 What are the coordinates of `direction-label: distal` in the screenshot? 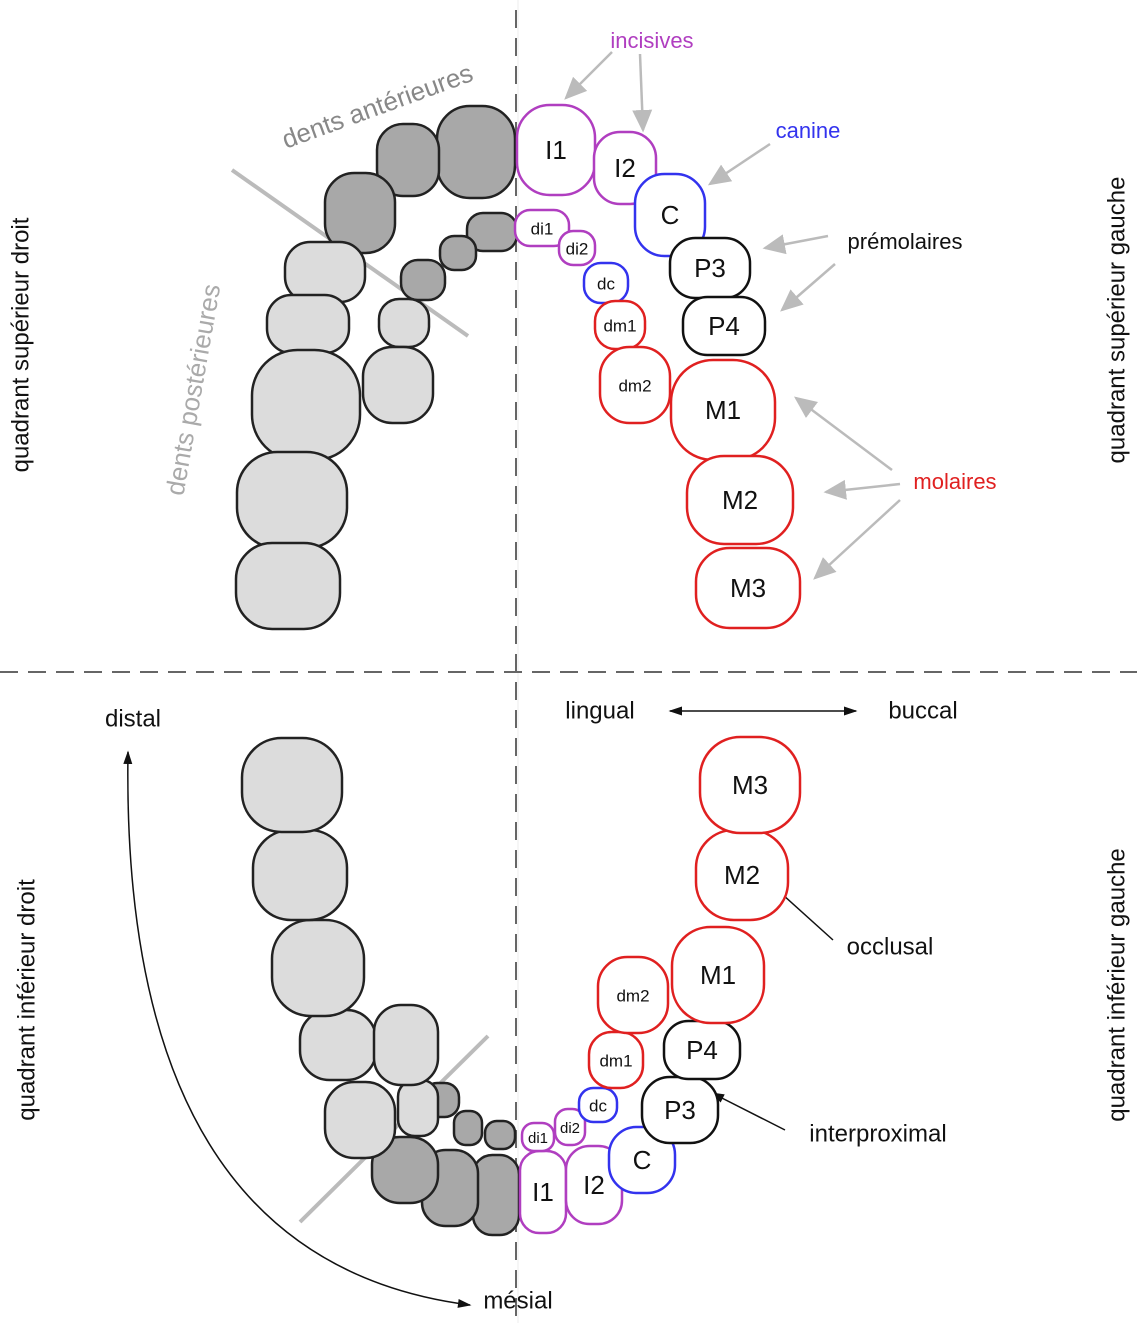 It's located at (133, 718).